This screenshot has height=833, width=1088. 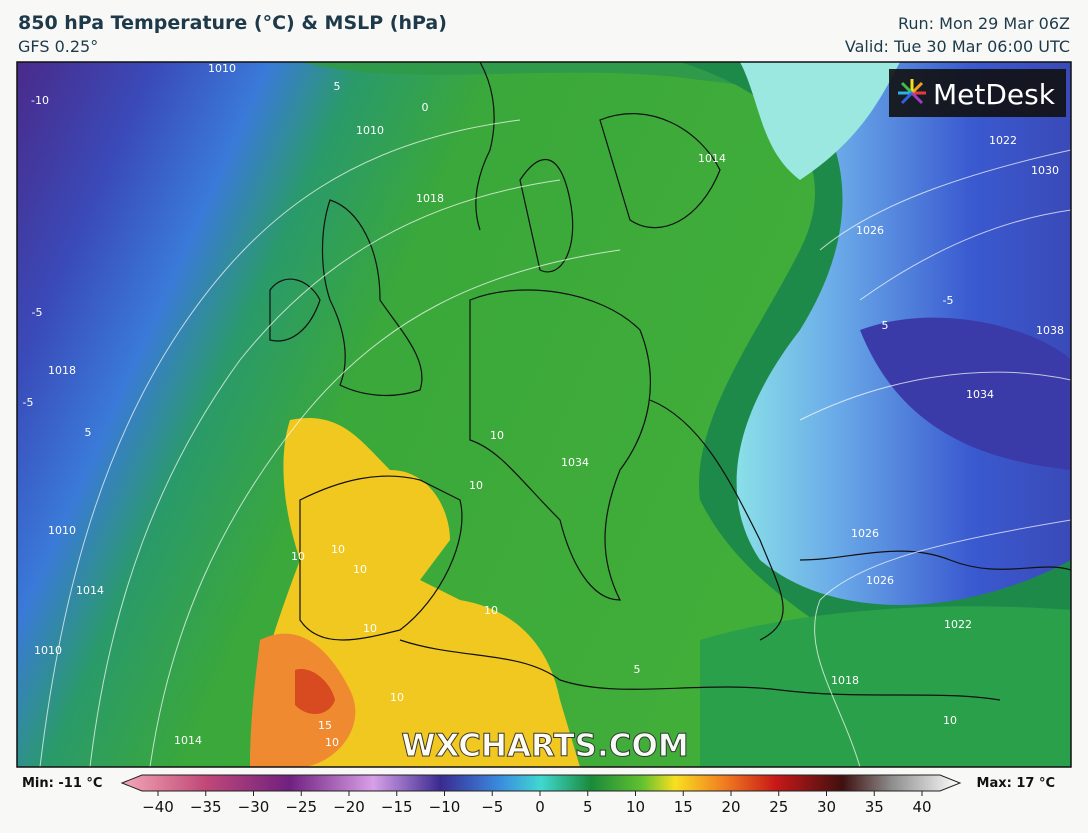 What do you see at coordinates (206, 807) in the screenshot?
I see `tick-label: −35` at bounding box center [206, 807].